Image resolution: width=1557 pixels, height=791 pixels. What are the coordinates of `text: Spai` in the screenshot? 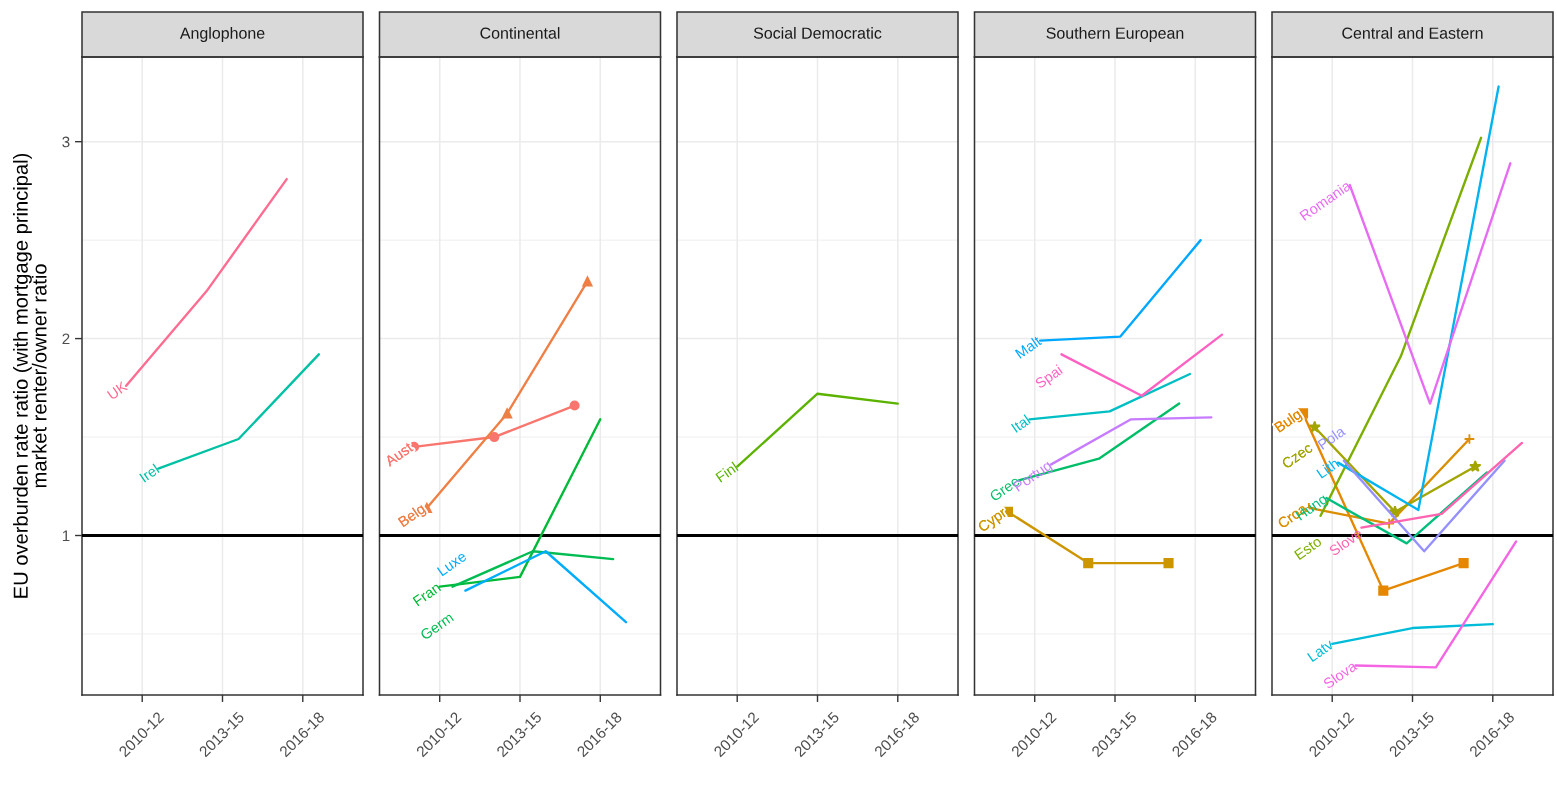 It's located at (1049, 378).